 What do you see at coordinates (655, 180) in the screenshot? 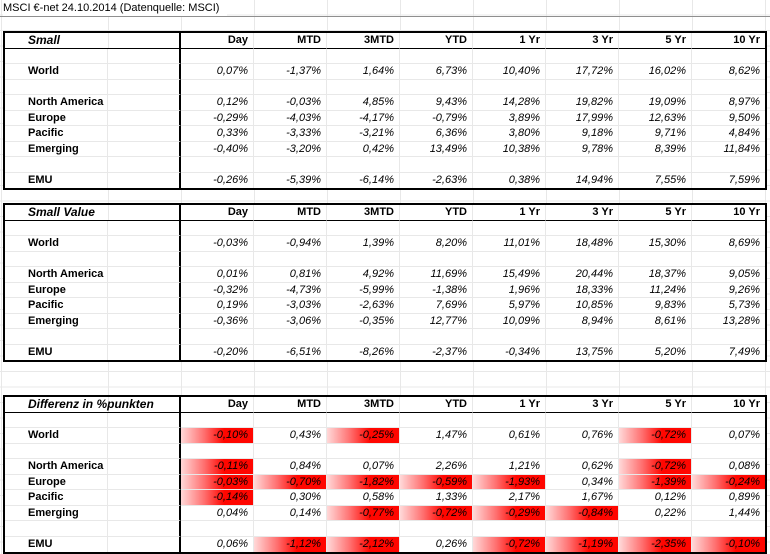
I see `value-cell: 7,55%` at bounding box center [655, 180].